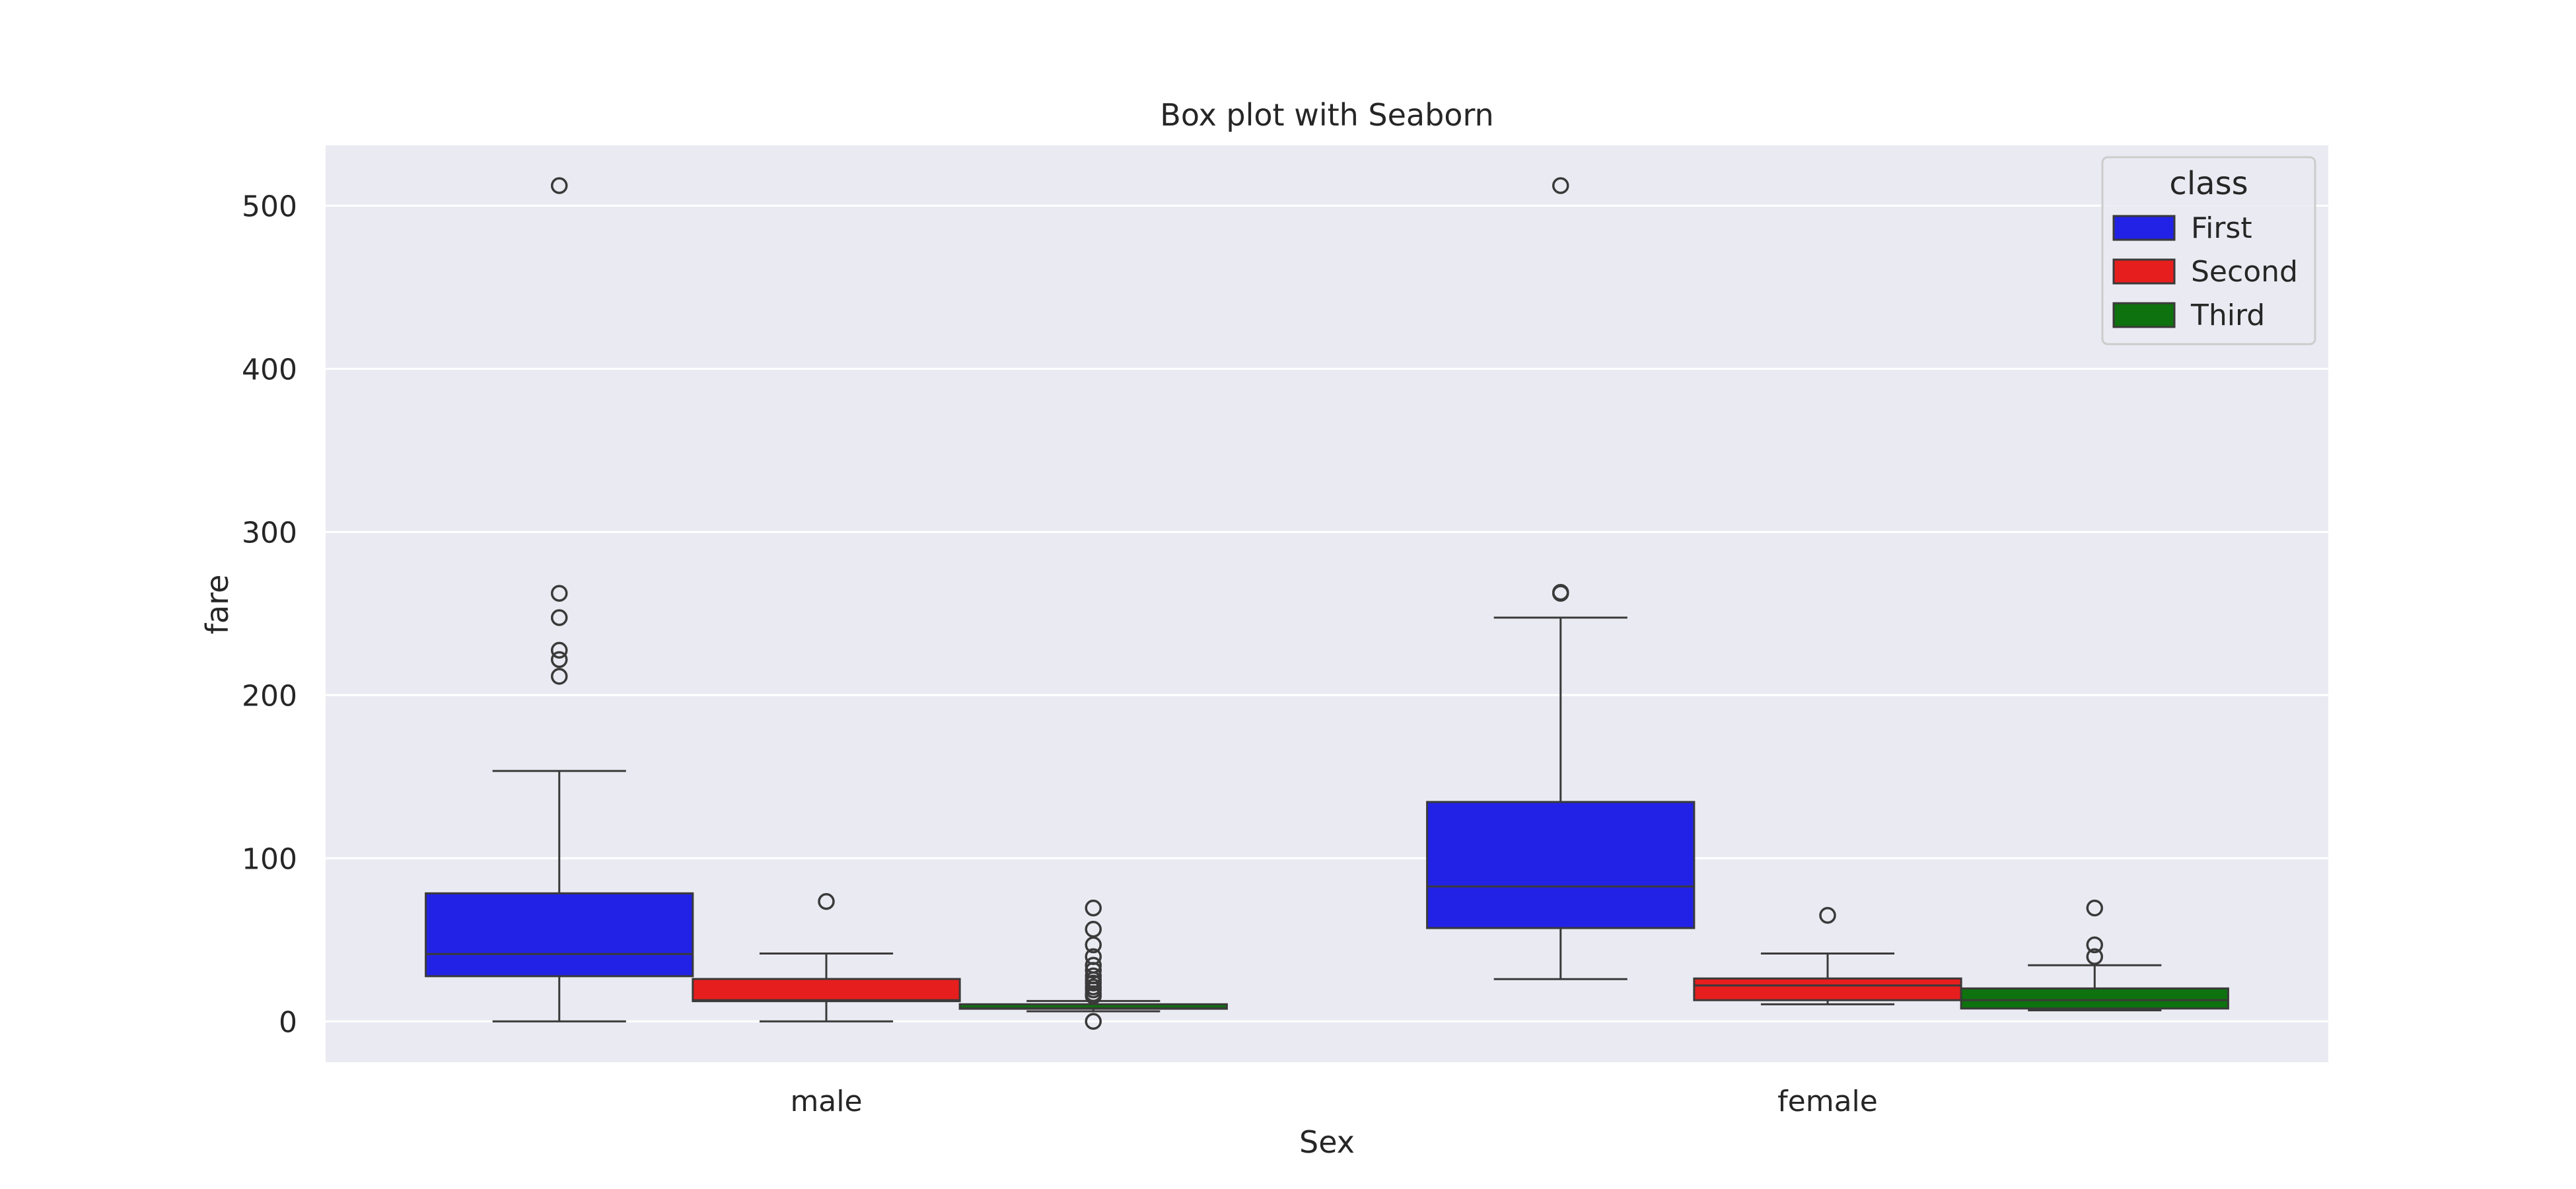  What do you see at coordinates (217, 605) in the screenshot?
I see `y-axis-label: fare` at bounding box center [217, 605].